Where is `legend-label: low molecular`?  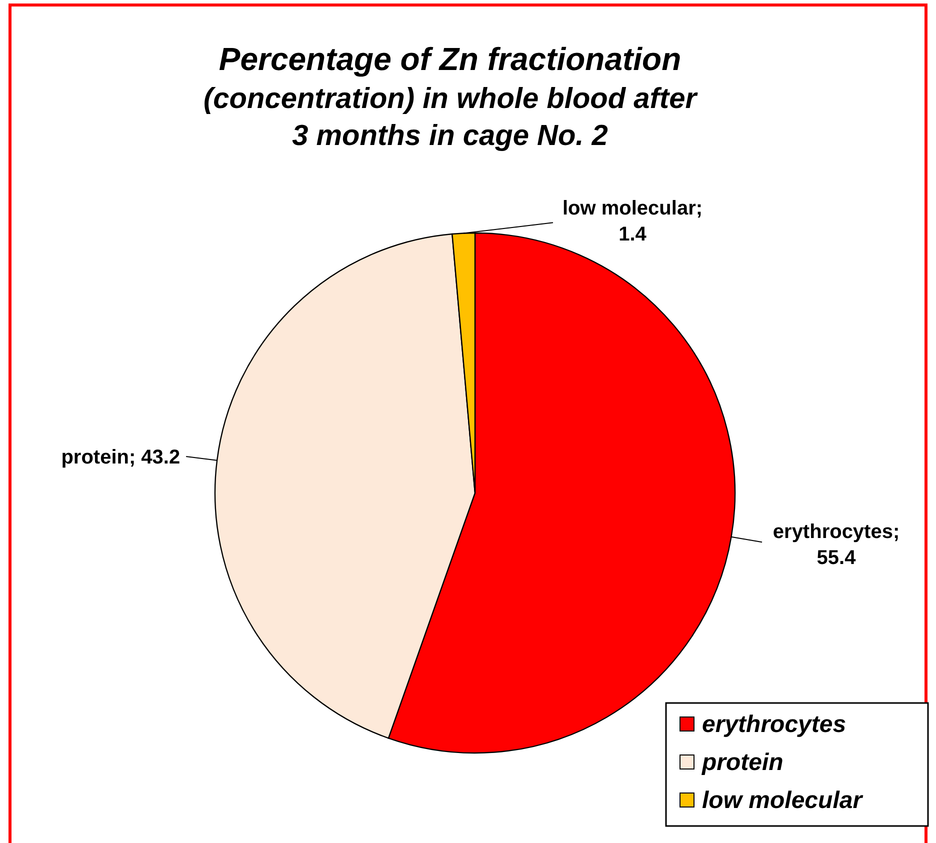
legend-label: low molecular is located at coordinates (783, 800).